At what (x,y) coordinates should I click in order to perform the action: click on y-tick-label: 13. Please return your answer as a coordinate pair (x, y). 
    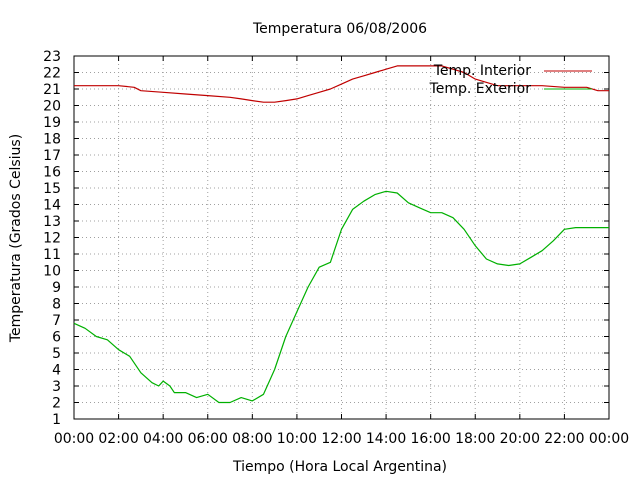
    Looking at the image, I should click on (52, 222).